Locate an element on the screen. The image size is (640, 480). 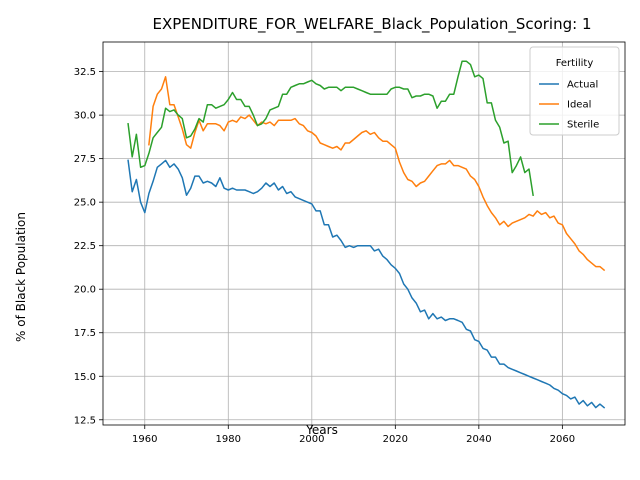
y-tick-label: 17.5 is located at coordinates (85, 333).